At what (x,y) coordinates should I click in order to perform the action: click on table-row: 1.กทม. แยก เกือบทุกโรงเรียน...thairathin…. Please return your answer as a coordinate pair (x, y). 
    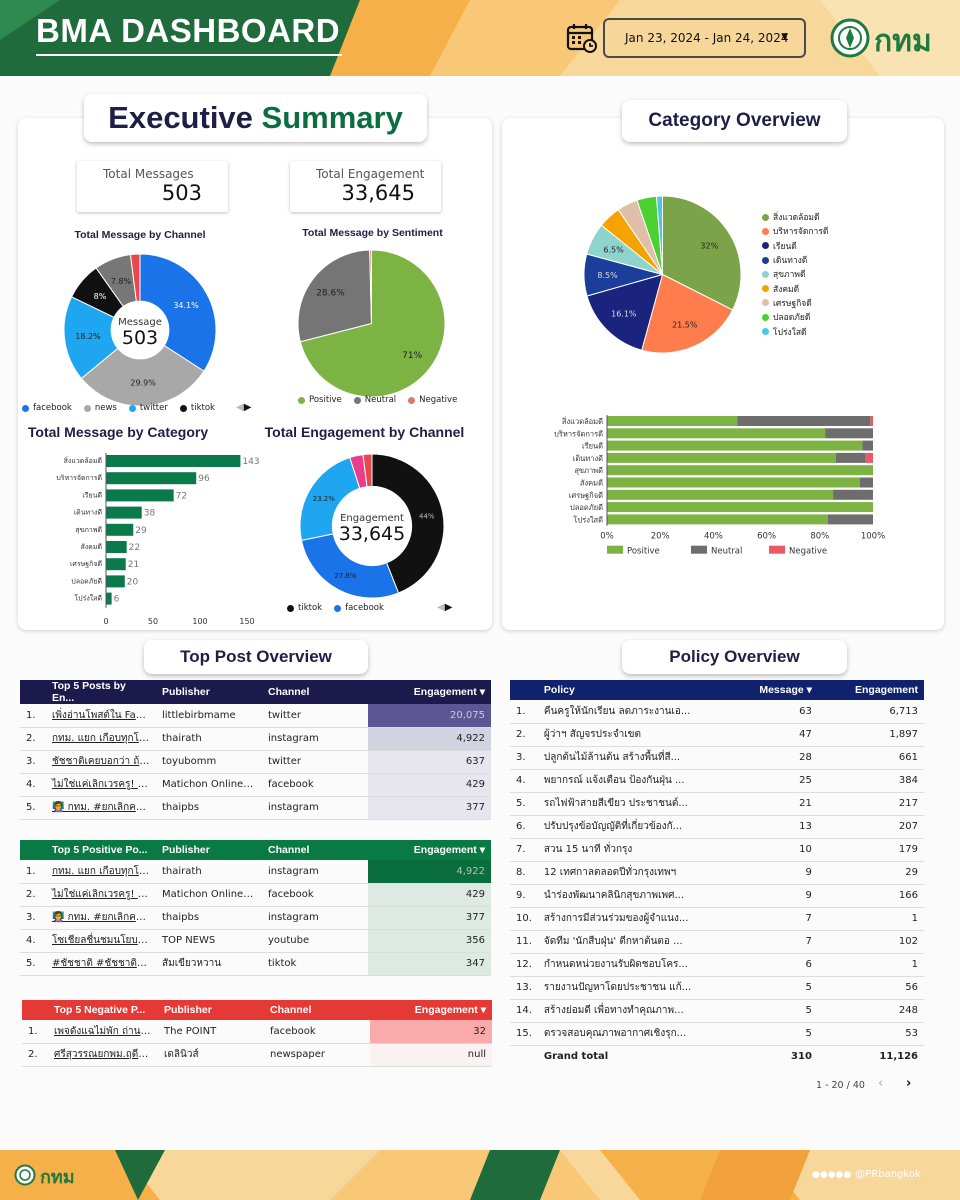
    Looking at the image, I should click on (255, 872).